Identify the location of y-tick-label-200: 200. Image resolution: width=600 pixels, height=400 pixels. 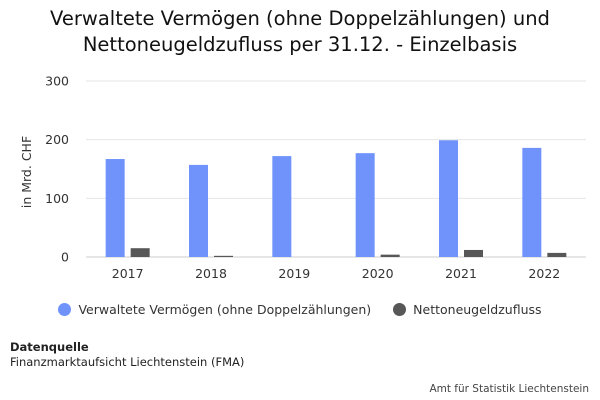
(57, 139).